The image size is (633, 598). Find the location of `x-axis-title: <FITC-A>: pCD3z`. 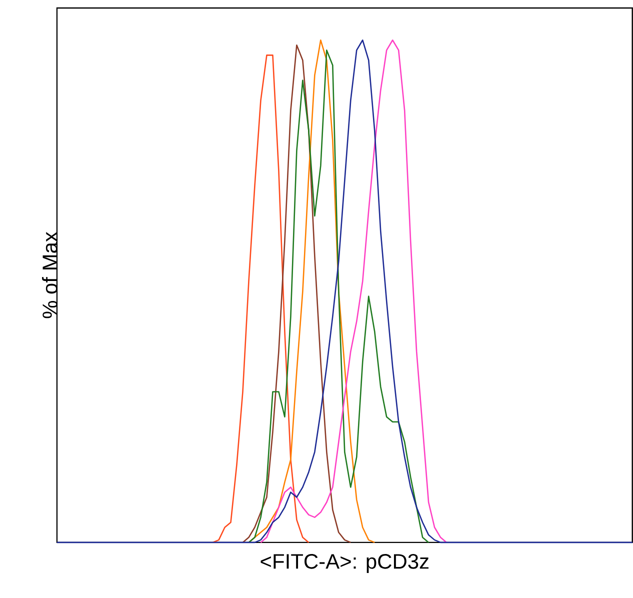

x-axis-title: <FITC-A>: pCD3z is located at coordinates (344, 563).